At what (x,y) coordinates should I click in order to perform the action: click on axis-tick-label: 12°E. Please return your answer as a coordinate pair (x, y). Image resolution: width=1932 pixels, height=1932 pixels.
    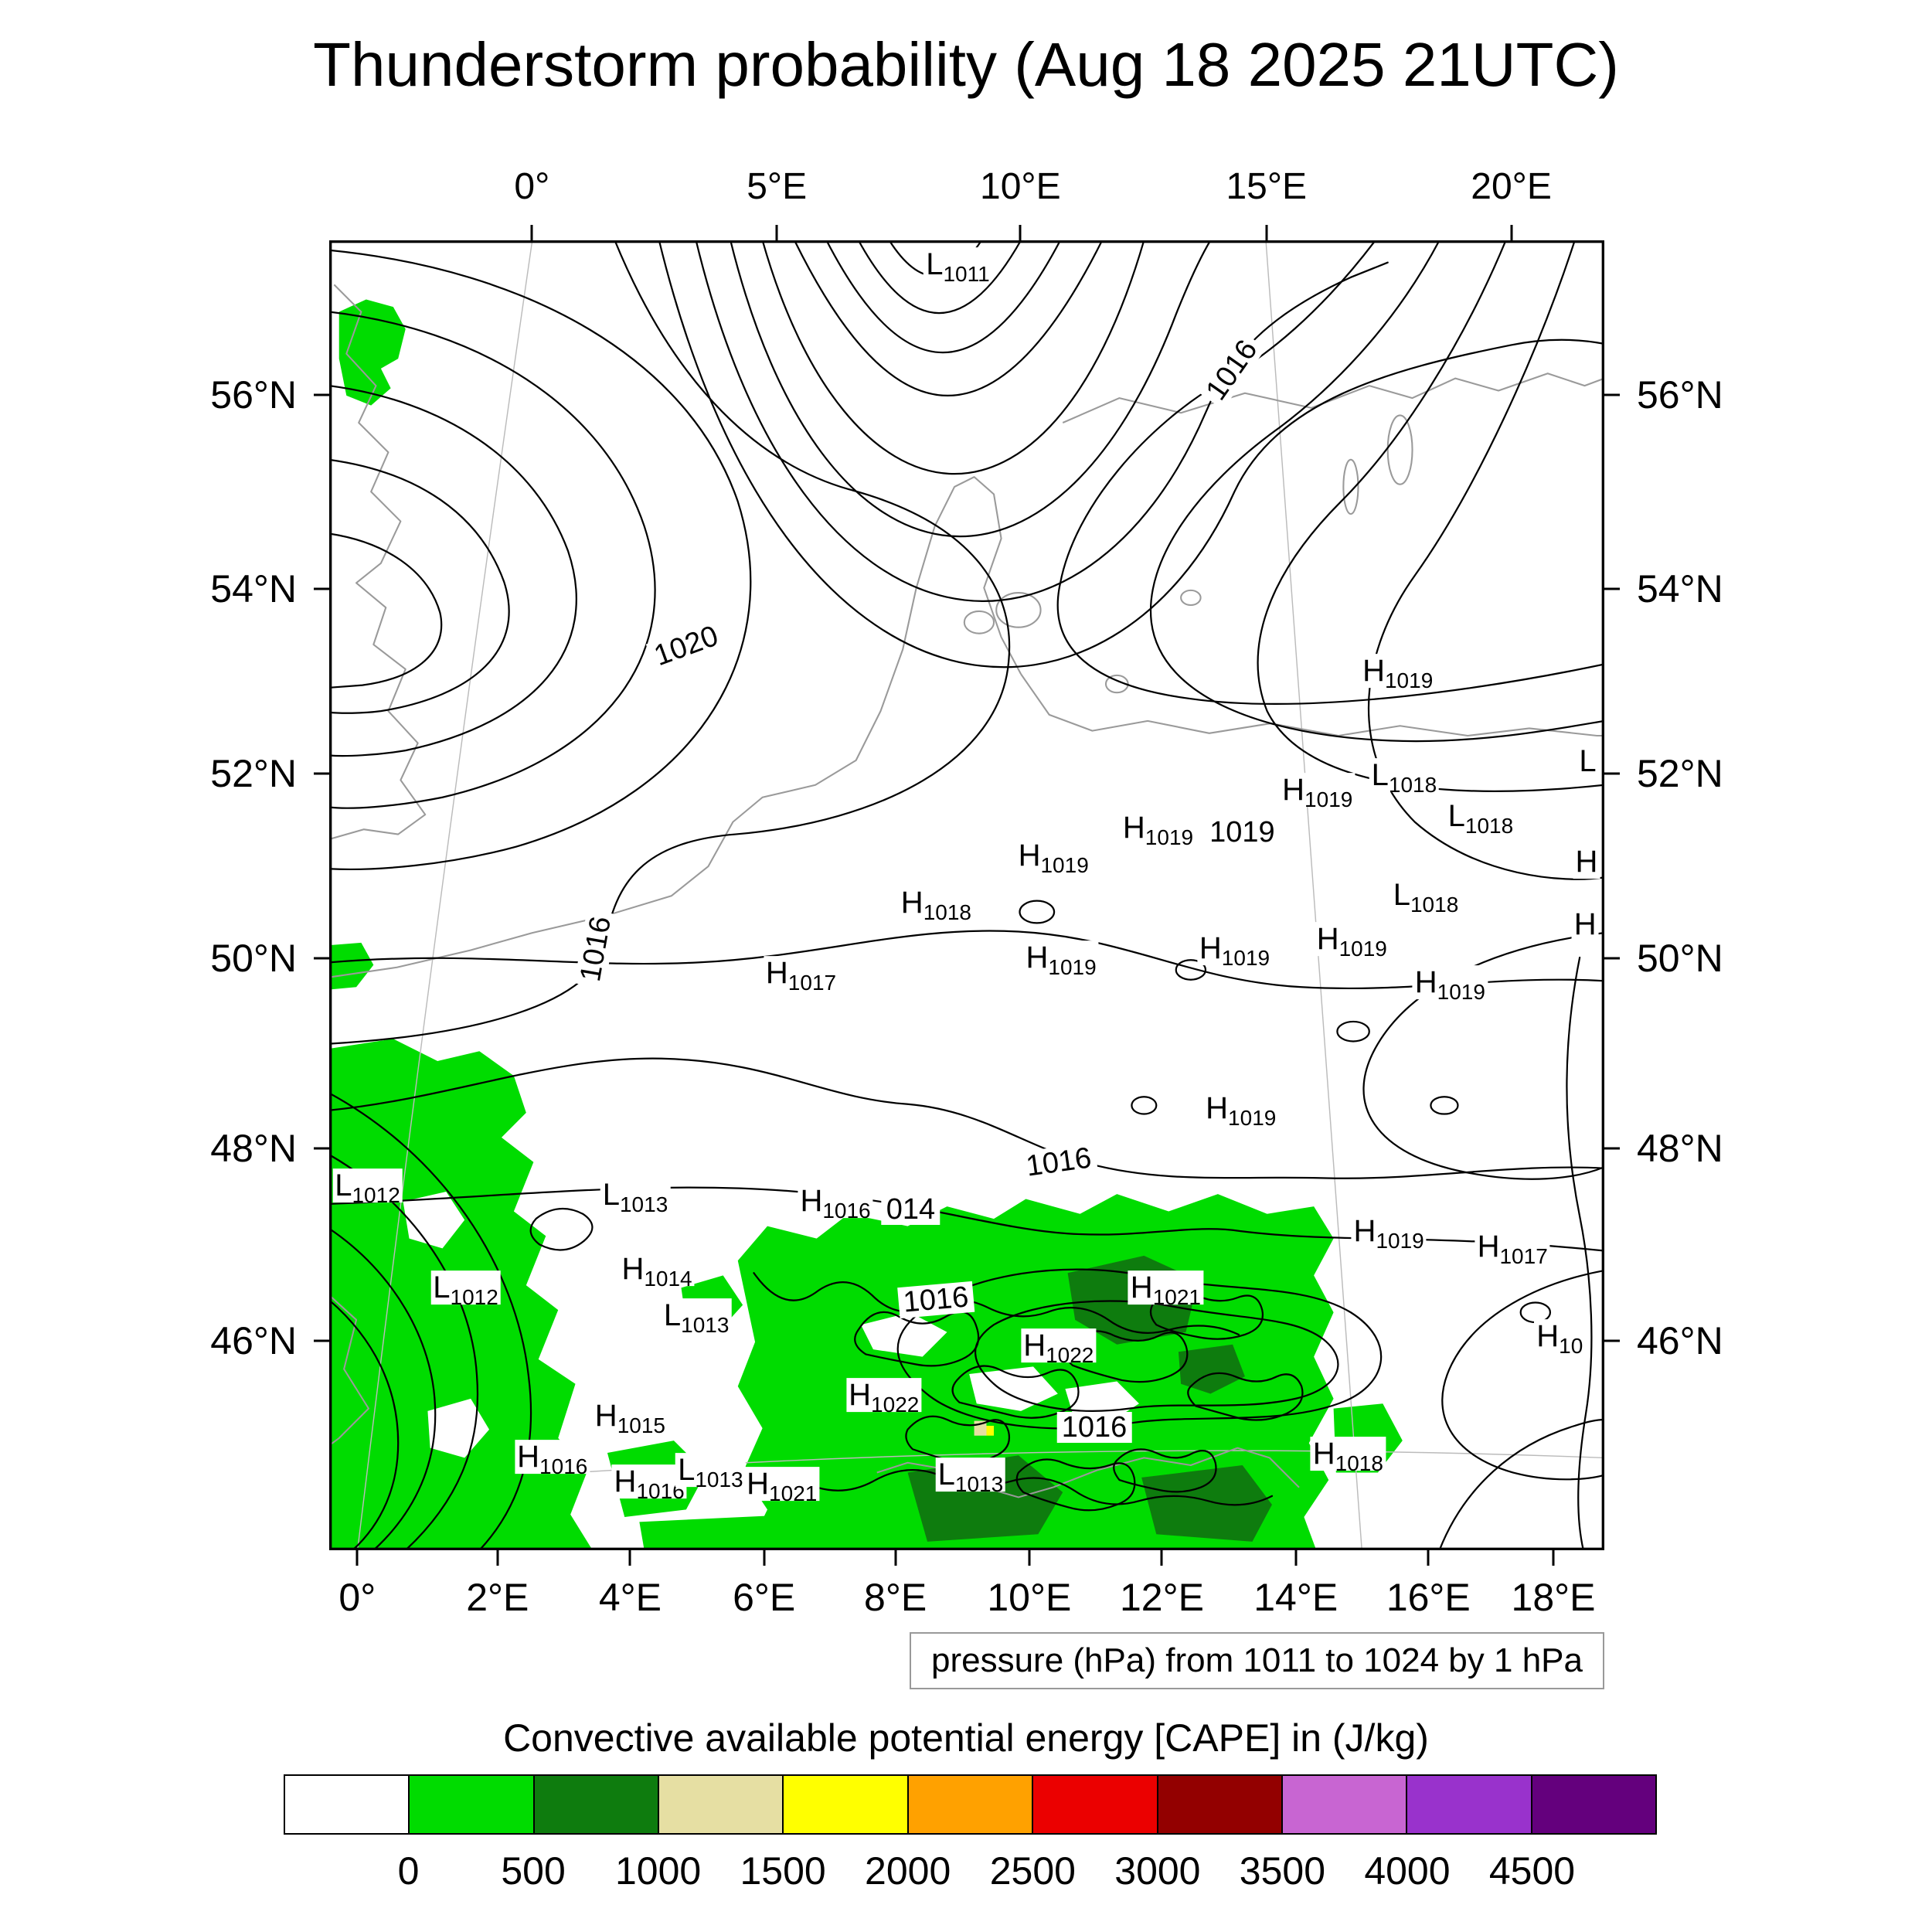
    Looking at the image, I should click on (1162, 1598).